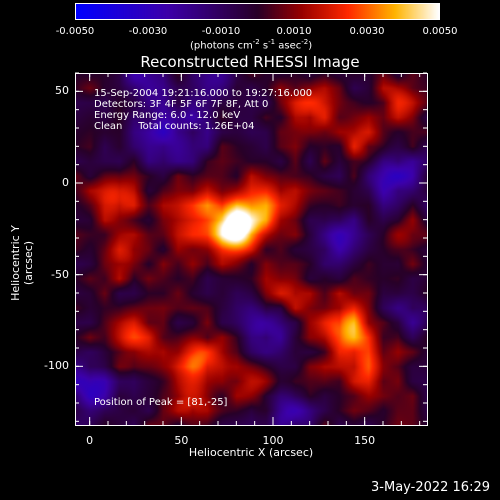 The image size is (500, 500). I want to click on y-tick-label: 50, so click(62, 91).